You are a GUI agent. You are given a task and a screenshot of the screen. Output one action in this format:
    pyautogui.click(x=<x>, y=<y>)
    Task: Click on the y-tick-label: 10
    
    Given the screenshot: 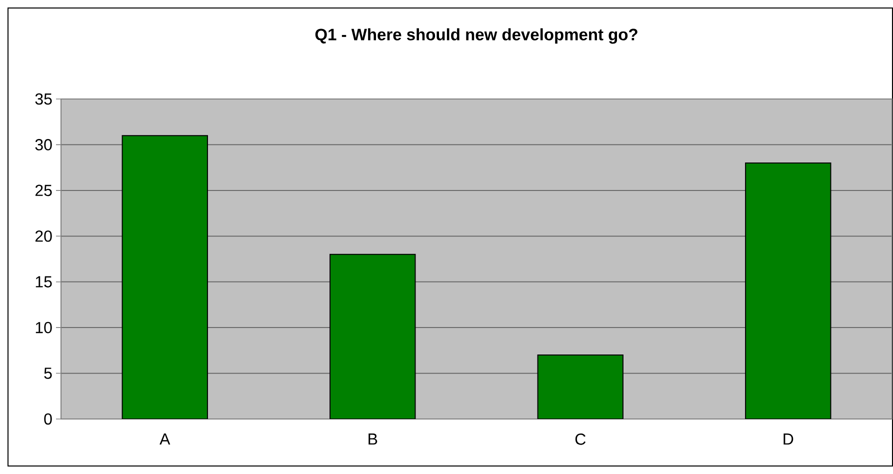 What is the action you would take?
    pyautogui.click(x=44, y=328)
    